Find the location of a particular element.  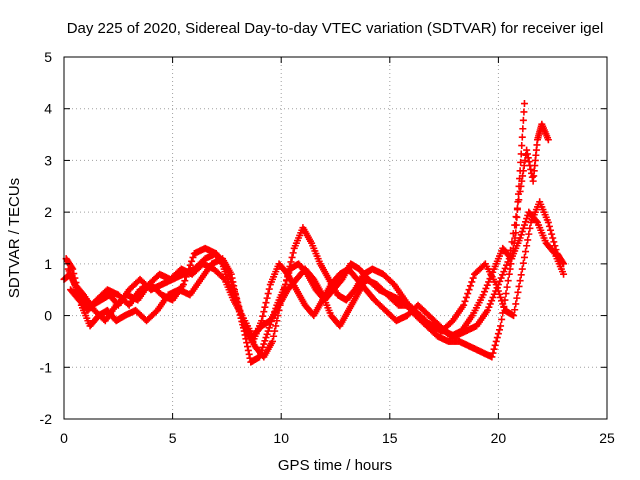

y-axis-label: SDTVAR / TECUs is located at coordinates (14, 238).